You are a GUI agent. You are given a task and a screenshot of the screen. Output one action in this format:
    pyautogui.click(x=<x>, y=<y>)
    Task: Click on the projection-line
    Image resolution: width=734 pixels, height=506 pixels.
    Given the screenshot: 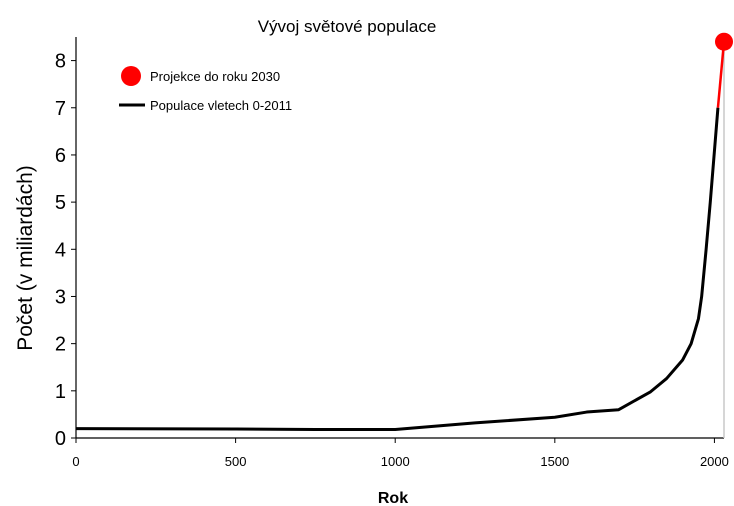 What is the action you would take?
    pyautogui.click(x=721, y=74)
    